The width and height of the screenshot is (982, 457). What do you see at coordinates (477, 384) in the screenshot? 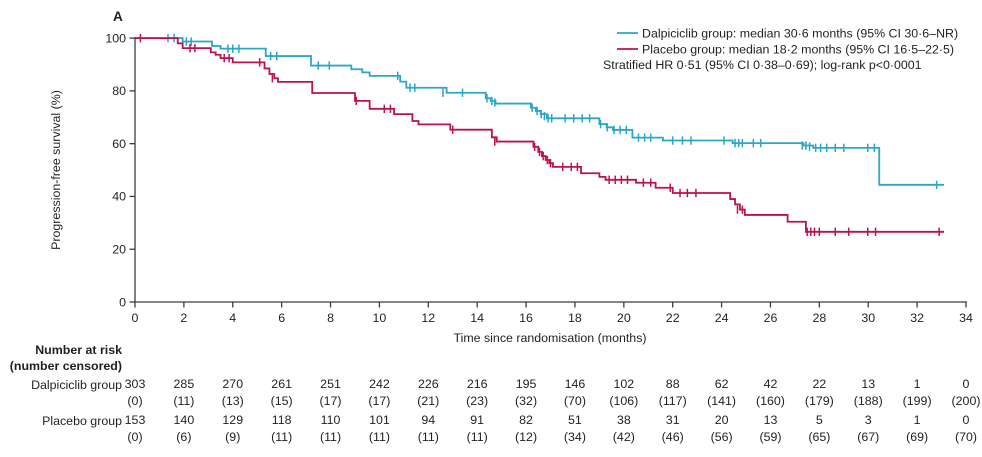
I see `risk-value-dalpiciclib: 216` at bounding box center [477, 384].